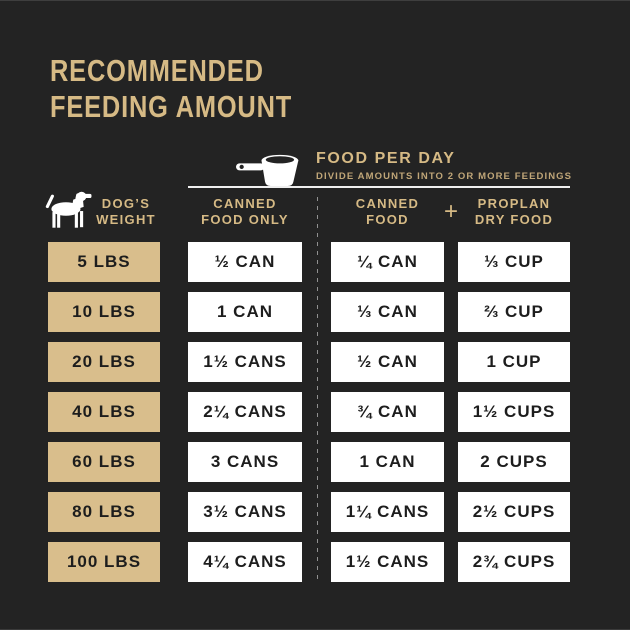  I want to click on canned-only-cell: 3½ CANS, so click(245, 512).